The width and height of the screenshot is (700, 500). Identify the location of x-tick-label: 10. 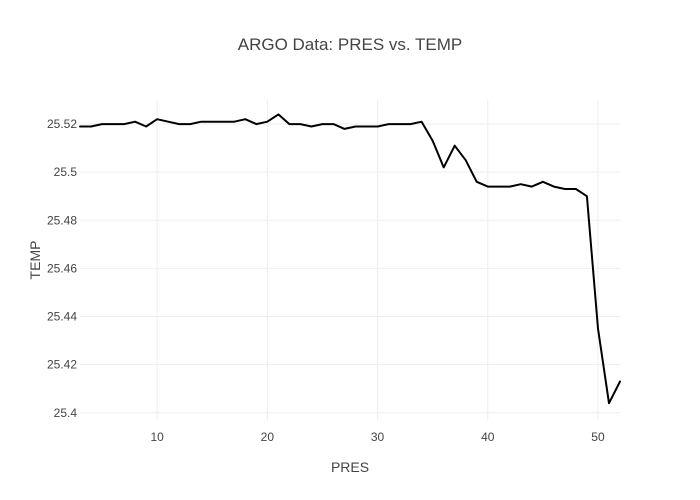
(157, 437).